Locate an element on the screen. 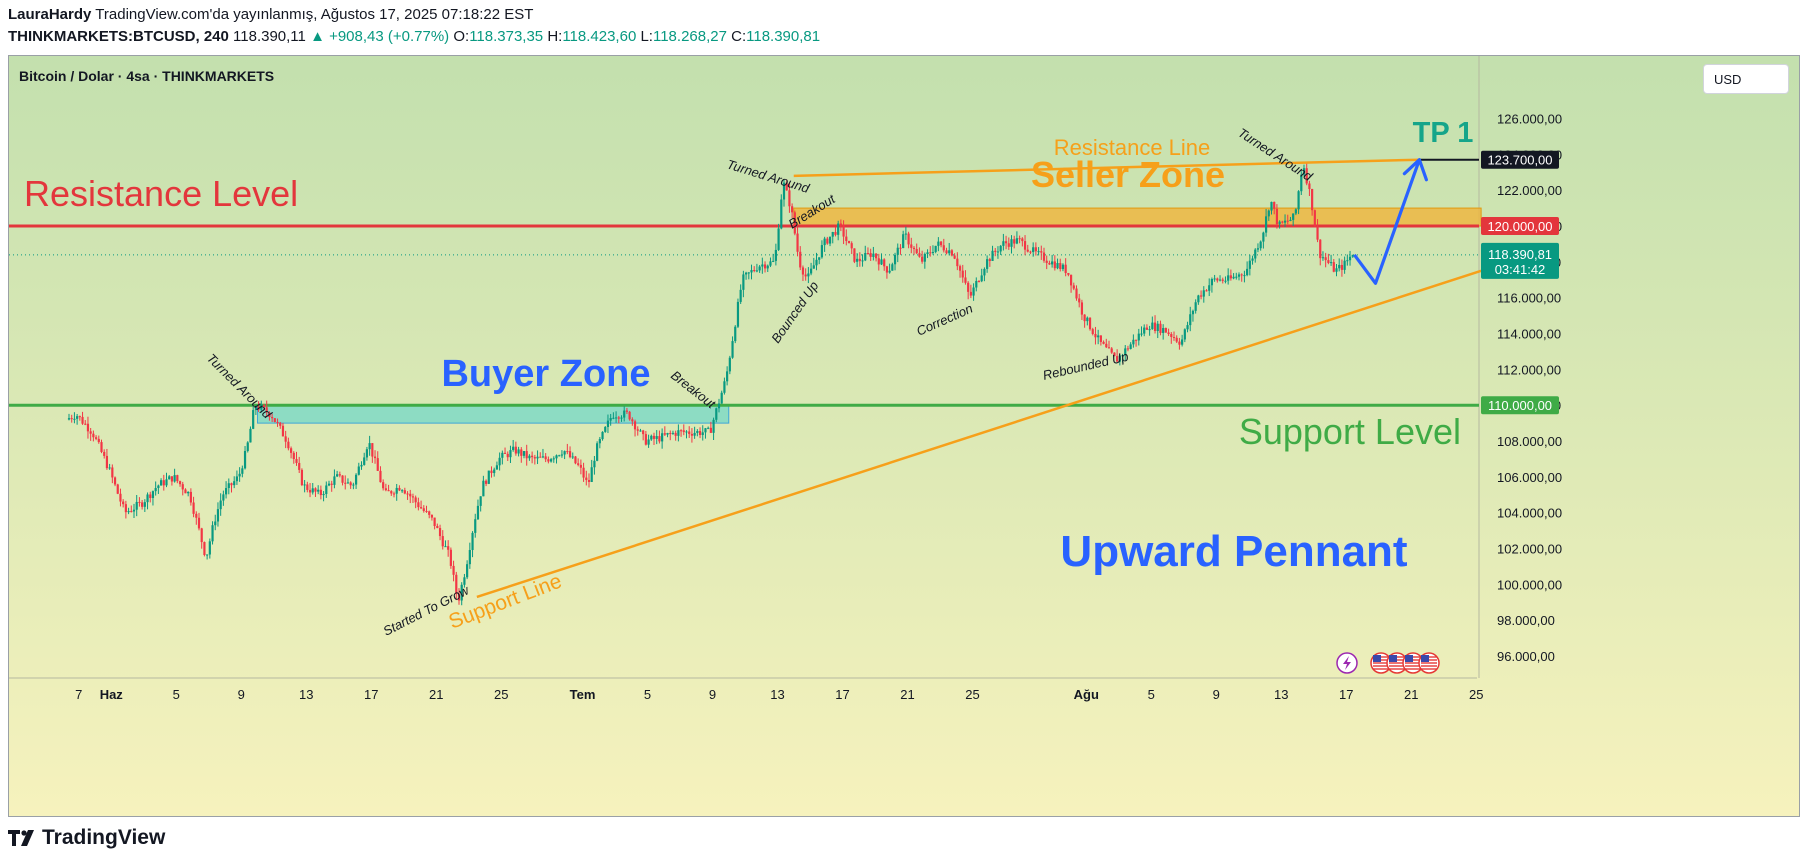 Image resolution: width=1806 pixels, height=862 pixels. x-tick-label: 21 is located at coordinates (1411, 694).